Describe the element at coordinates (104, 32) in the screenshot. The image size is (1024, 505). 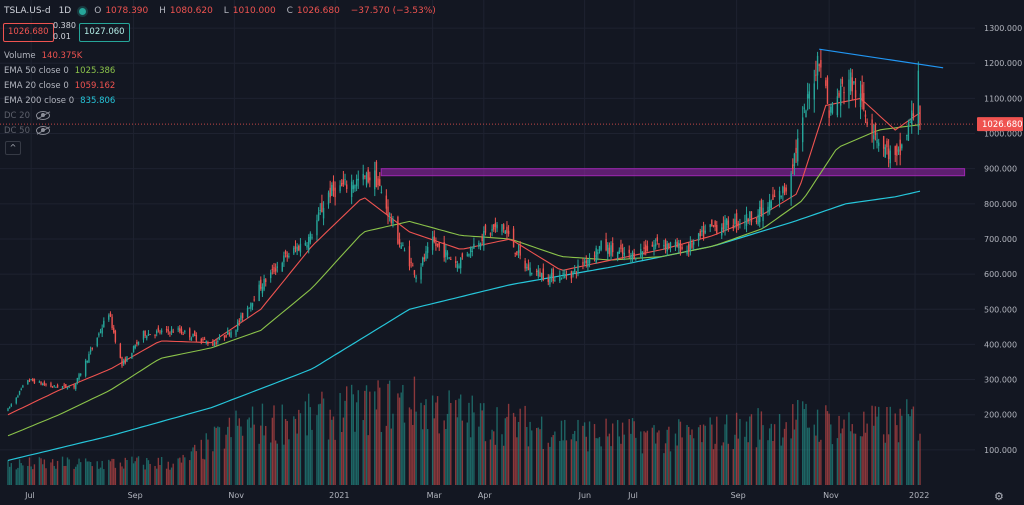
I see `buy-price-button: 1027.060` at that location.